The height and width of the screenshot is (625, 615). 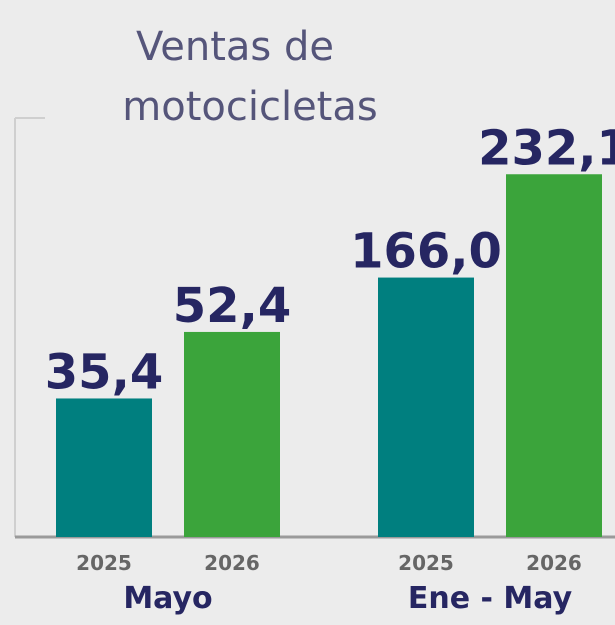 I want to click on data-label: 166,0, so click(x=426, y=252).